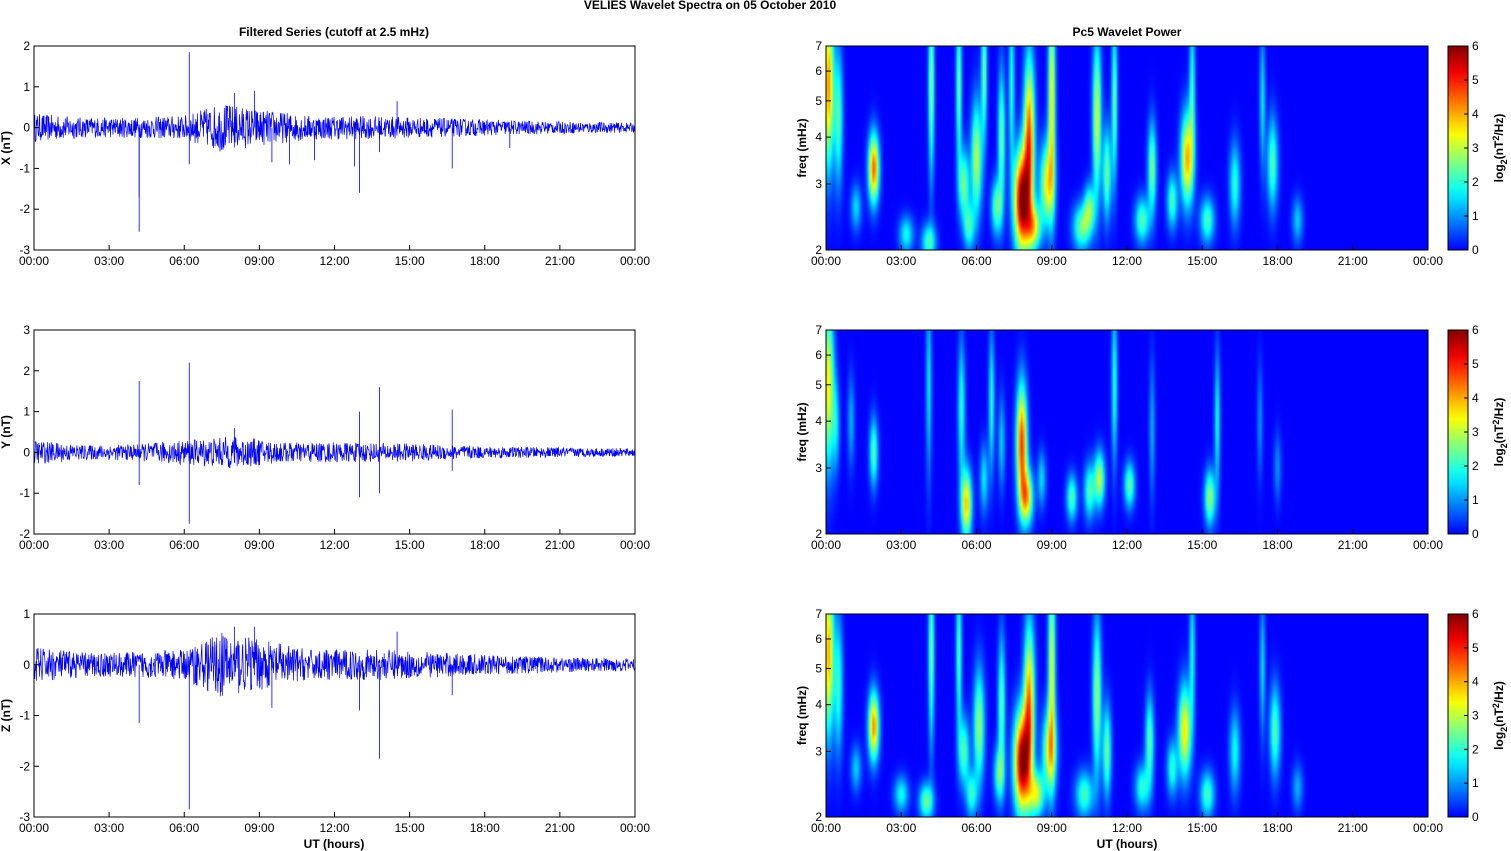  What do you see at coordinates (6, 432) in the screenshot?
I see `y-filtered-ylabel: Y (nT)` at bounding box center [6, 432].